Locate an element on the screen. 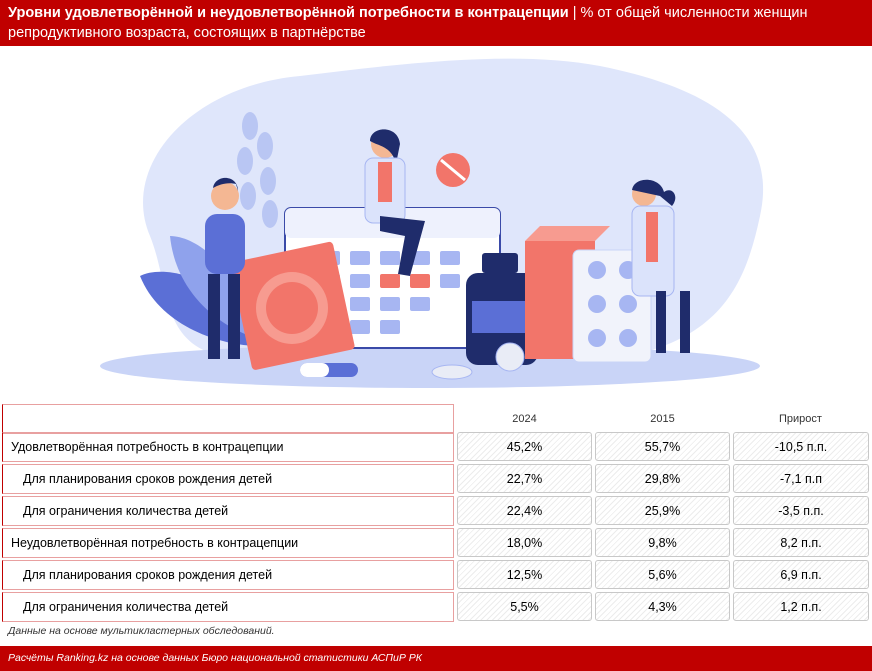 The image size is (872, 671). table-cell-2024: 22,4% is located at coordinates (524, 510).